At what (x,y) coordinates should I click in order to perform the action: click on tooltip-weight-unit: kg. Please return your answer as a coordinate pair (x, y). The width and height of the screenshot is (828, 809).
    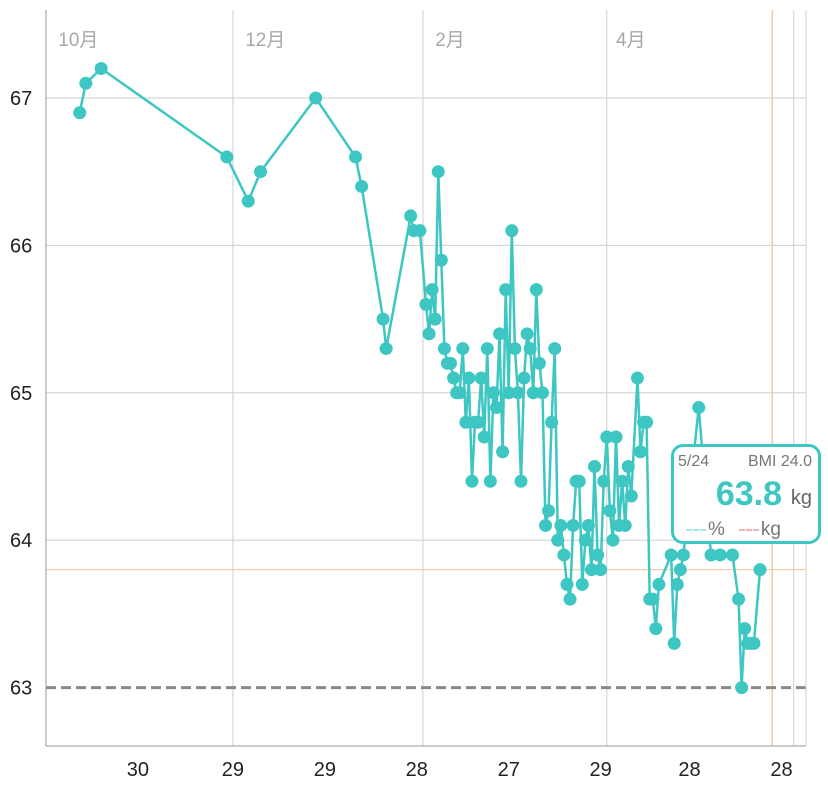
    Looking at the image, I should click on (801, 498).